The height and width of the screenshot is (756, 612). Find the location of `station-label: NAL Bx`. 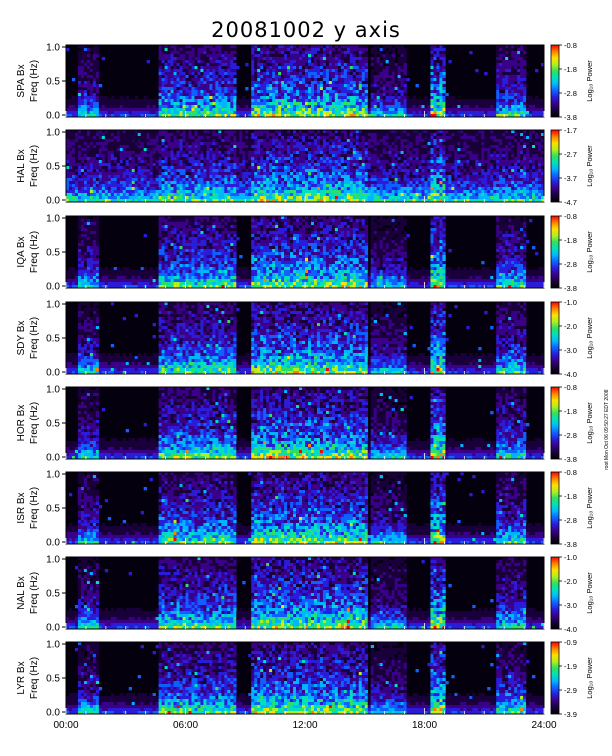

station-label: NAL Bx is located at coordinates (21, 593).